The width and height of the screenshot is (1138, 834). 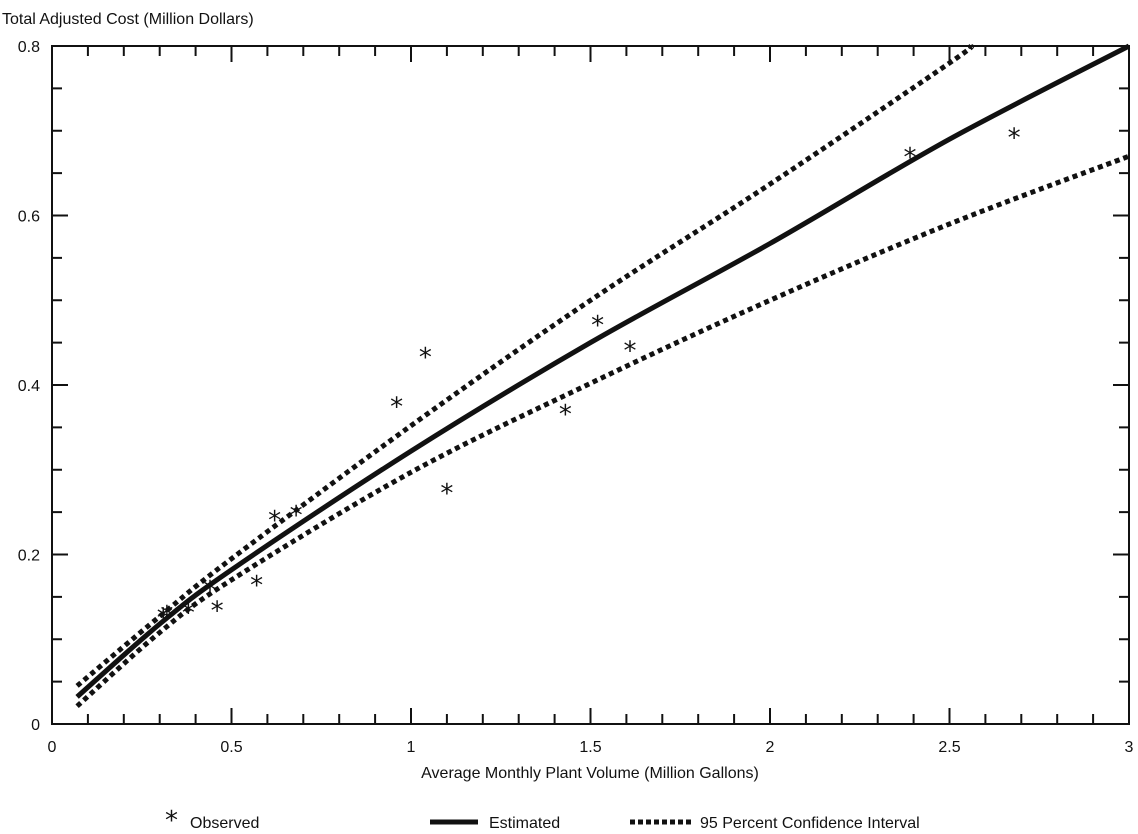 What do you see at coordinates (29, 556) in the screenshot?
I see `y-tick-label: 0.2` at bounding box center [29, 556].